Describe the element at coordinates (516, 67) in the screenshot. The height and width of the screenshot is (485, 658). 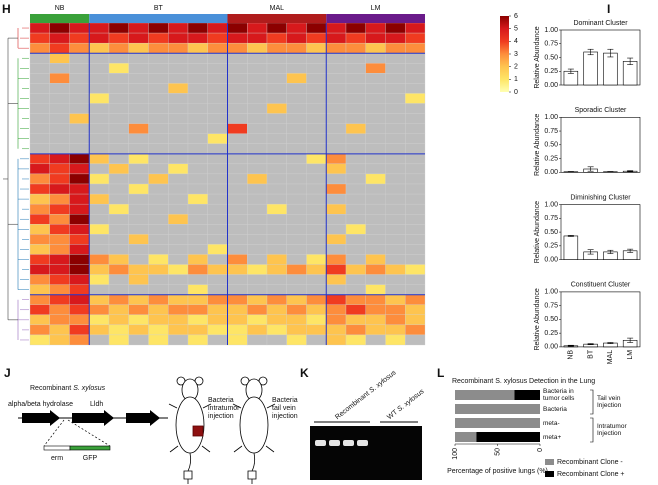
I see `colorbar-label: 2` at that location.